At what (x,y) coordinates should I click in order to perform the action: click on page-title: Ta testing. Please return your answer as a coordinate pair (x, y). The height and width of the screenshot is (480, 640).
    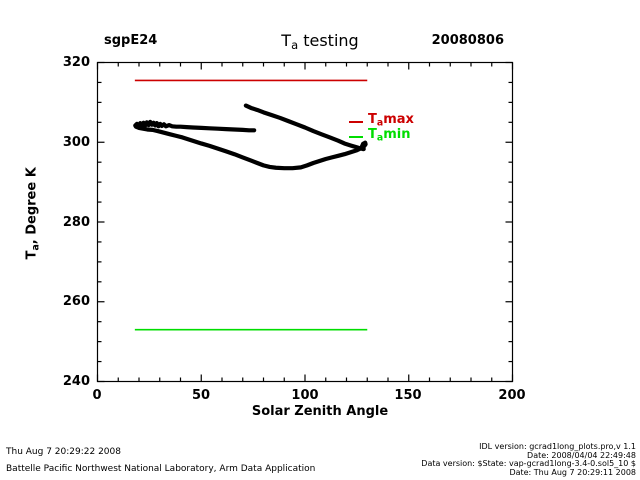
    Looking at the image, I should click on (320, 41).